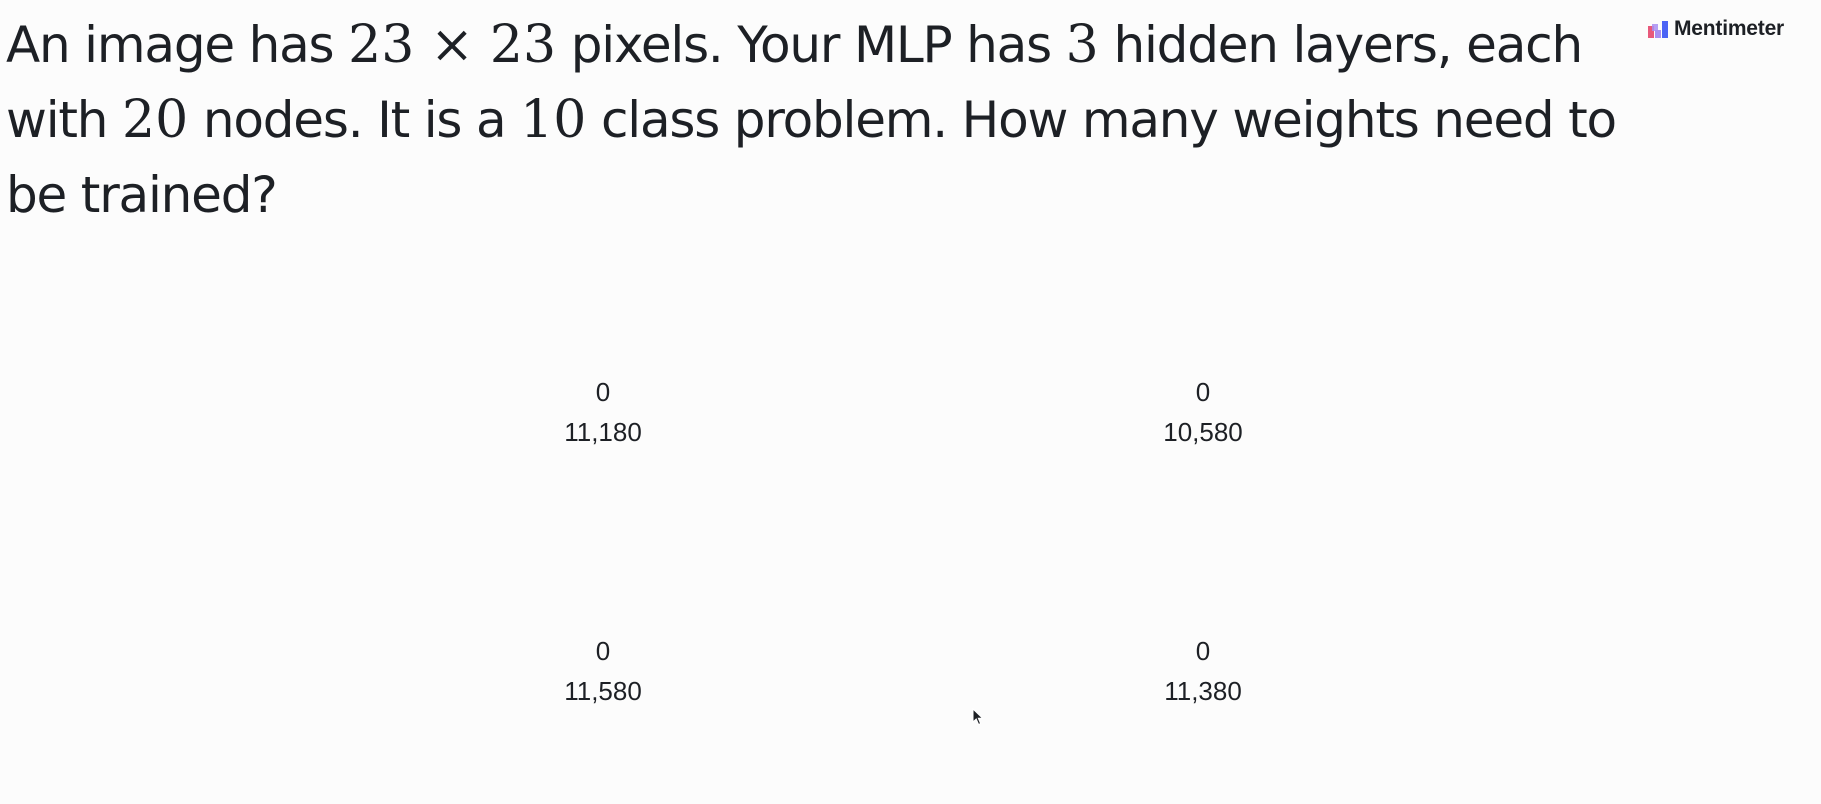 This screenshot has height=804, width=1821. Describe the element at coordinates (354, 120) in the screenshot. I see `question-text-part-4: nodes. It is a` at that location.